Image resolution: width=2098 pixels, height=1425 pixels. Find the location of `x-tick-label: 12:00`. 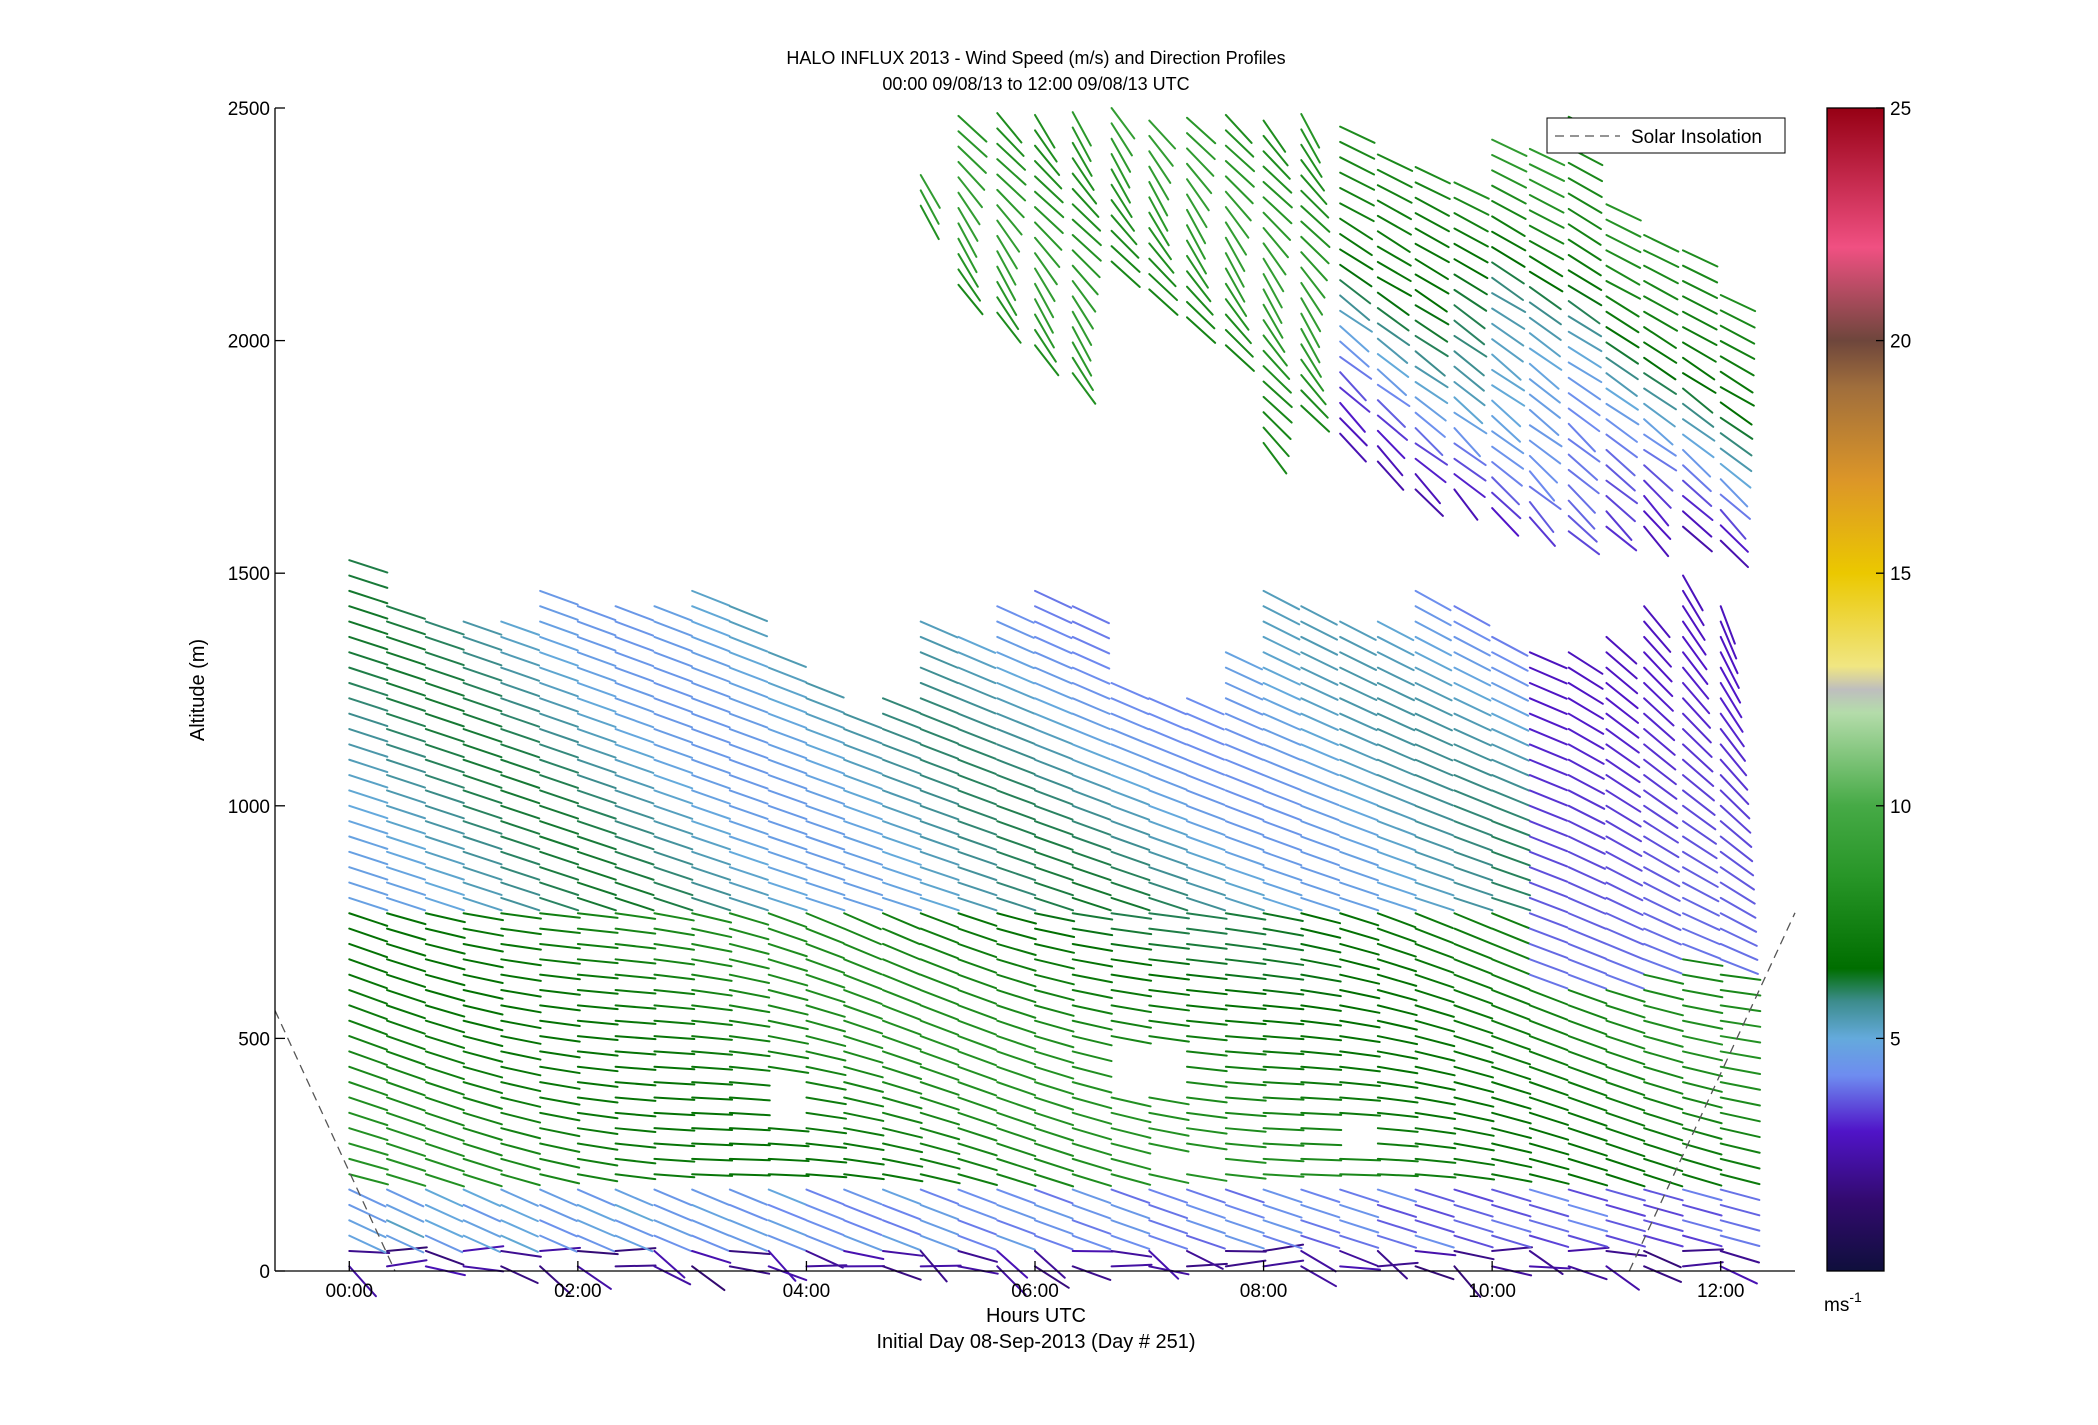

x-tick-label: 12:00 is located at coordinates (1721, 1291).